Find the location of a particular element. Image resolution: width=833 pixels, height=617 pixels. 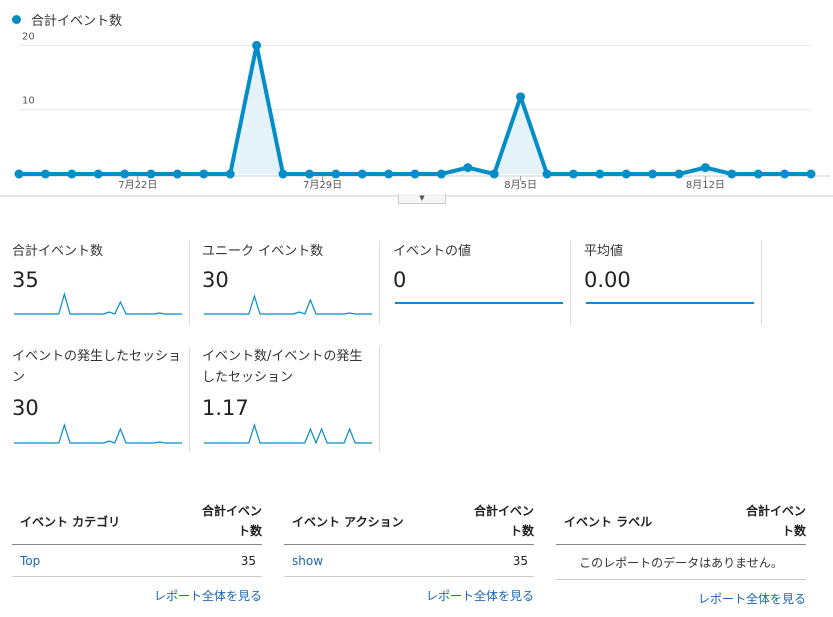

metric-label: 平均値 is located at coordinates (604, 251).